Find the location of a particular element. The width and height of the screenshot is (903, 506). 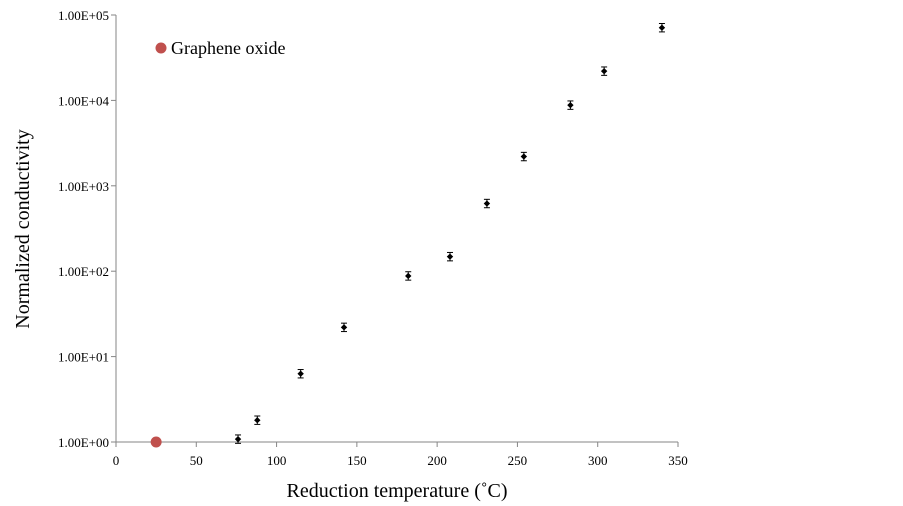

x-tick-label: 350 is located at coordinates (678, 460).